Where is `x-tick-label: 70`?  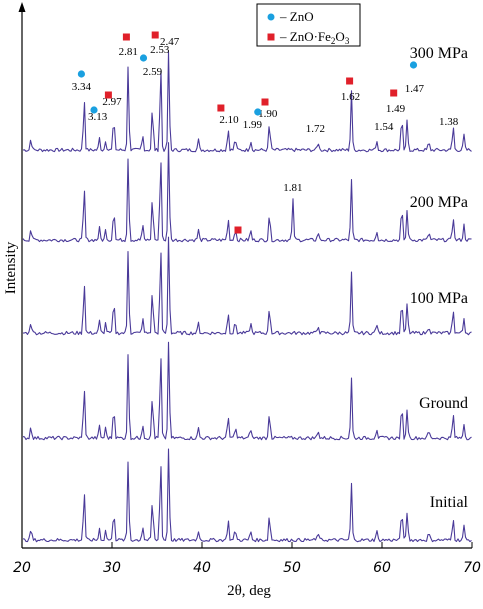
x-tick-label: 70 is located at coordinates (472, 568).